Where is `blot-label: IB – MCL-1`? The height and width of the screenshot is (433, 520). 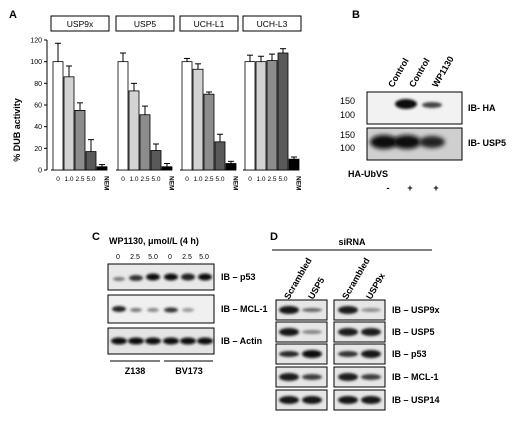 blot-label: IB – MCL-1 is located at coordinates (415, 377).